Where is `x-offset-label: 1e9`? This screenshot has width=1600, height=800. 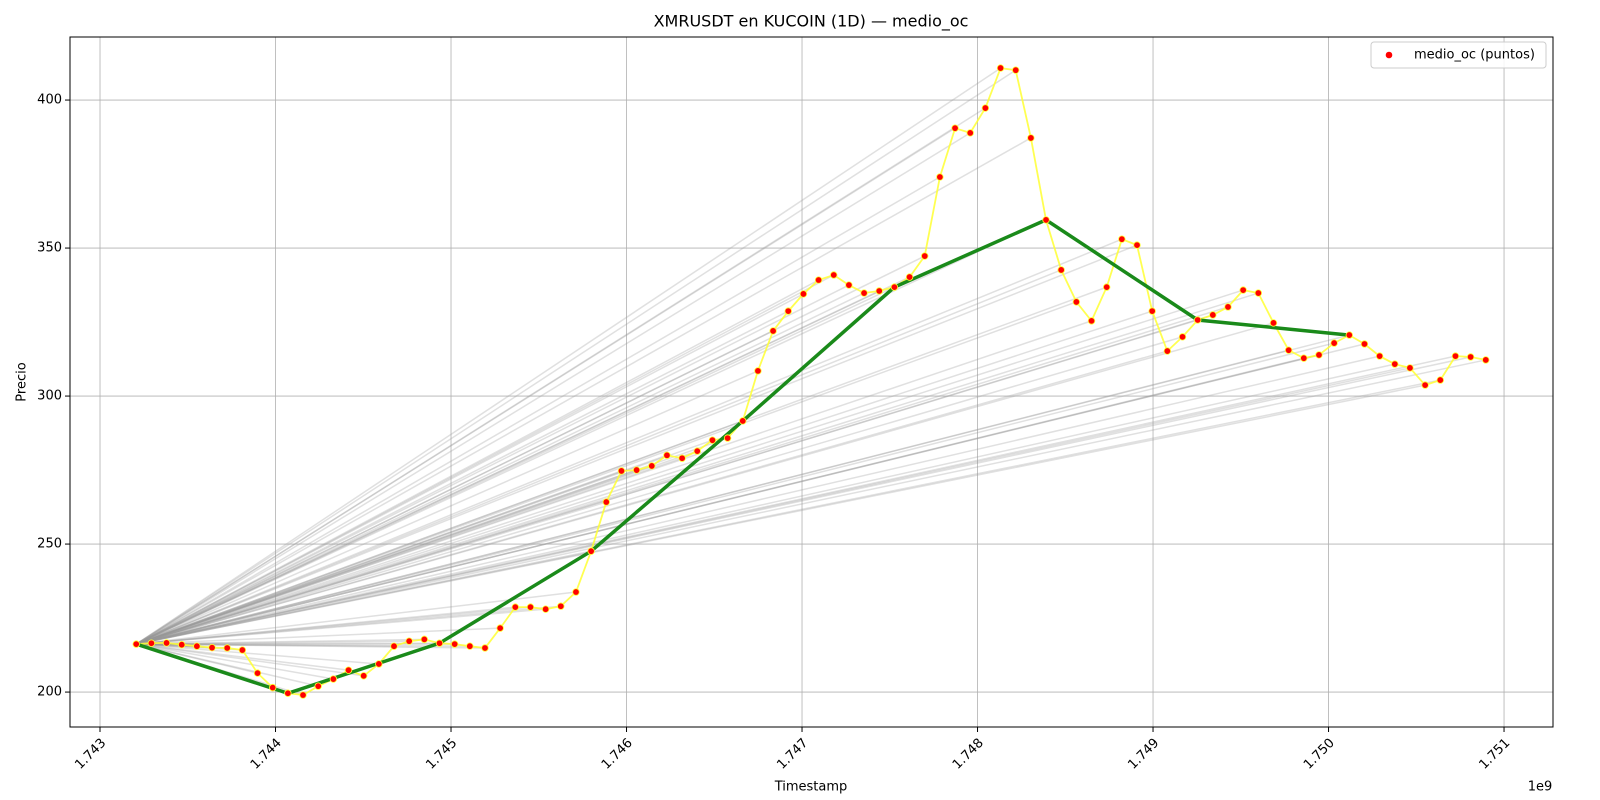 x-offset-label: 1e9 is located at coordinates (1540, 787).